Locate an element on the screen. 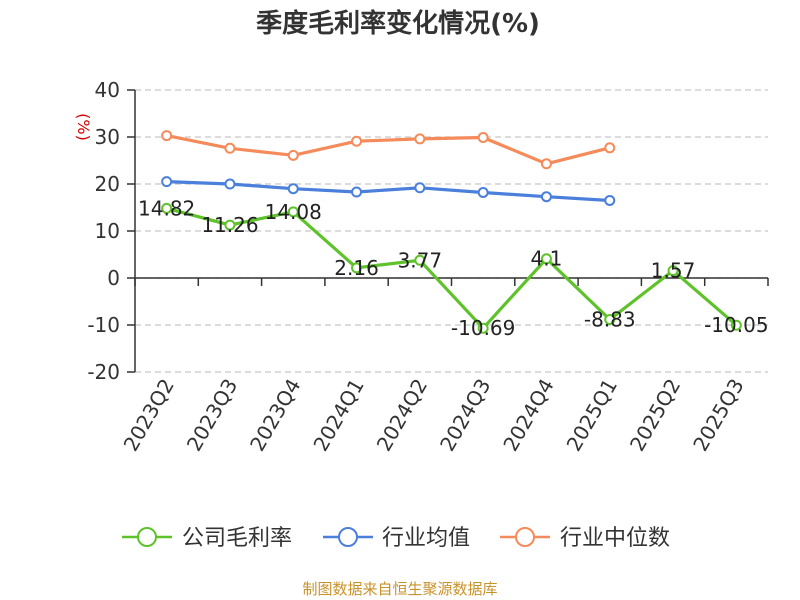 This screenshot has height=600, width=800. data-label: 14.08 is located at coordinates (293, 212).